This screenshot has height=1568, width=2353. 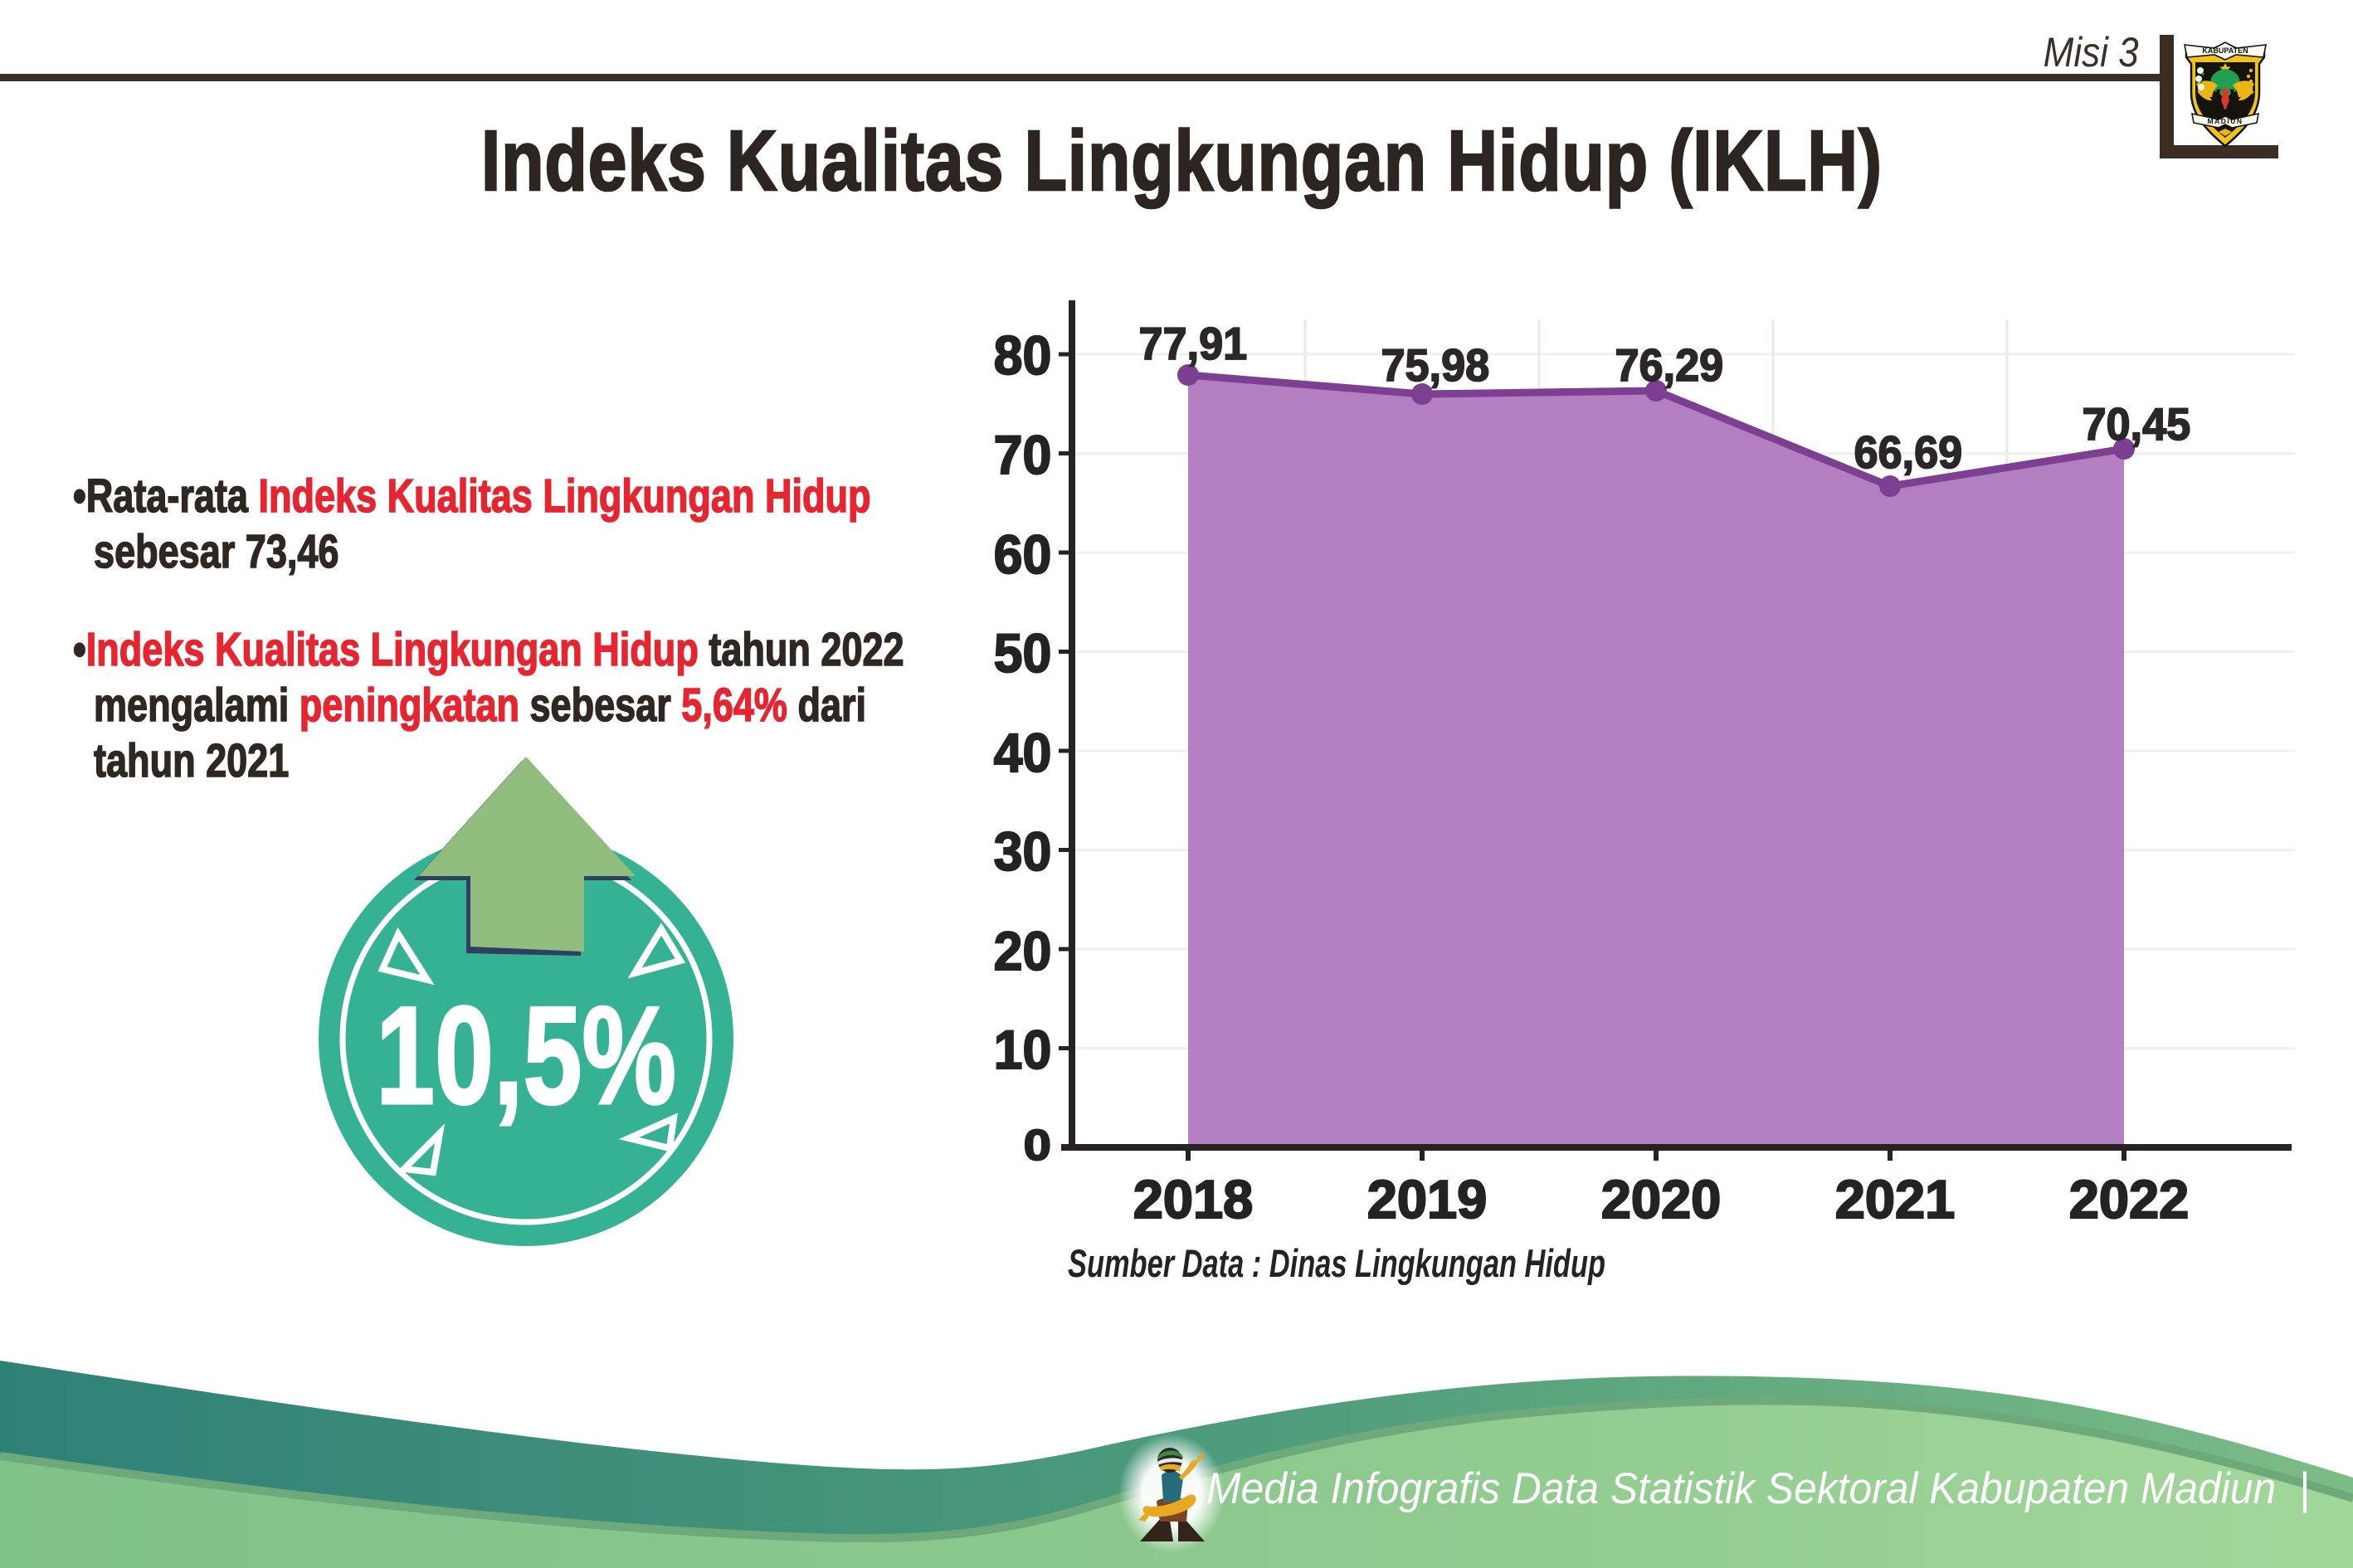 What do you see at coordinates (2225, 121) in the screenshot?
I see `svg-text: MADIUN` at bounding box center [2225, 121].